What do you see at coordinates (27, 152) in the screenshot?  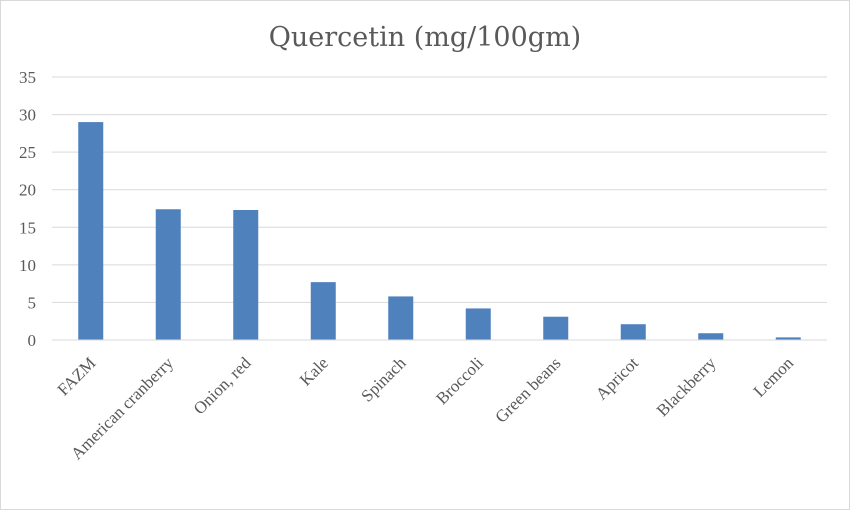 I see `y-tick-label: 25` at bounding box center [27, 152].